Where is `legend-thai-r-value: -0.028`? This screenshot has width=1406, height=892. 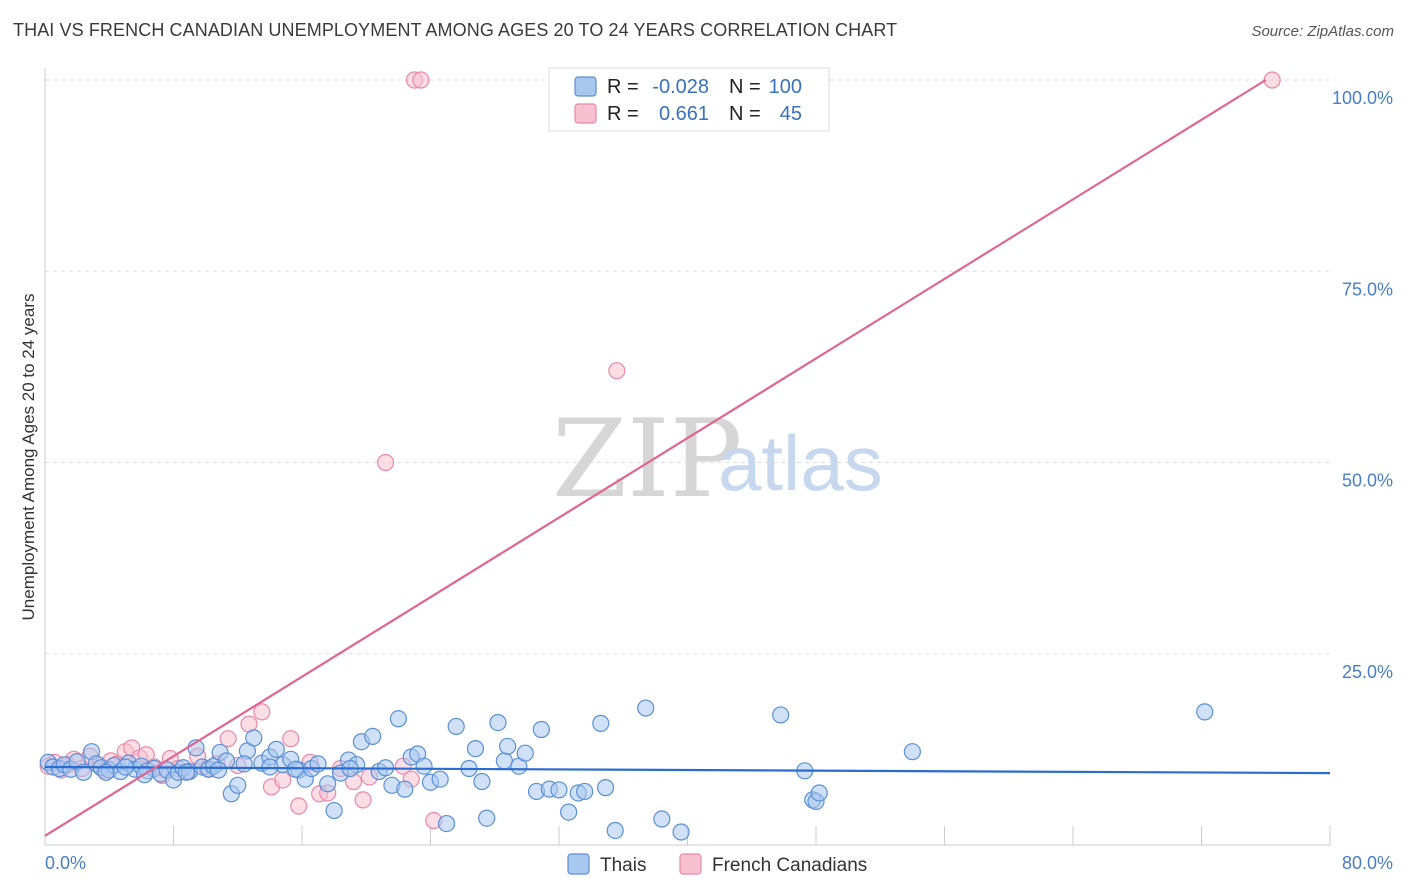
legend-thai-r-value: -0.028 is located at coordinates (680, 87).